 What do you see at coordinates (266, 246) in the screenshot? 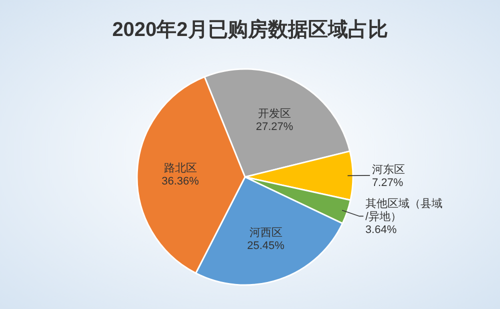
I see `data-label: 25.45%` at bounding box center [266, 246].